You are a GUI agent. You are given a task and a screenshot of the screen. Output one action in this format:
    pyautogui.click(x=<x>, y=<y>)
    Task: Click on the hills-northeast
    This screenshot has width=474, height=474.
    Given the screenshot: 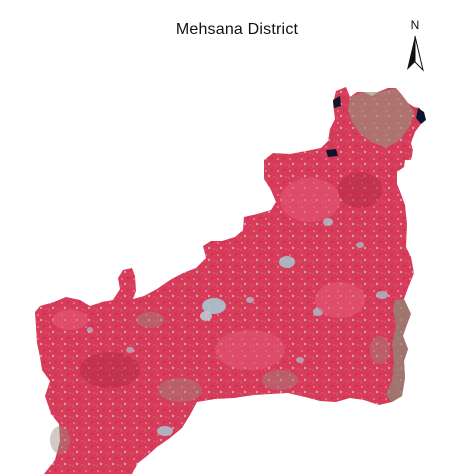 What is the action you would take?
    pyautogui.click(x=381, y=118)
    